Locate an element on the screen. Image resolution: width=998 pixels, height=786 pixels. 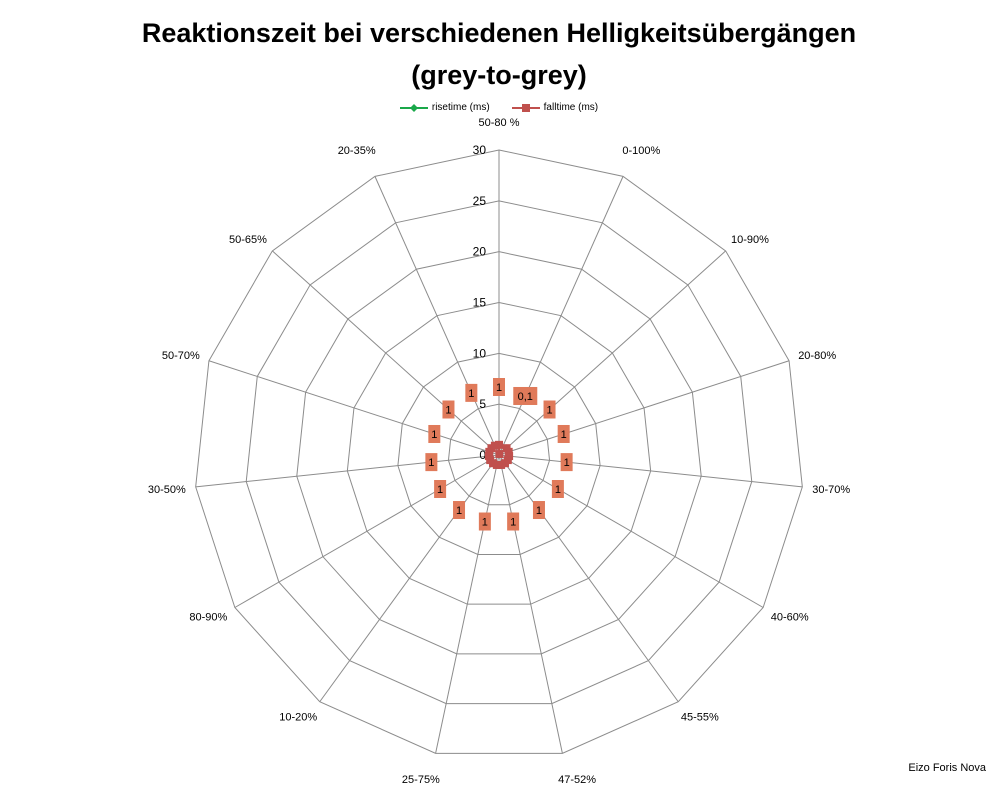
category-label: 10-20% is located at coordinates (298, 717).